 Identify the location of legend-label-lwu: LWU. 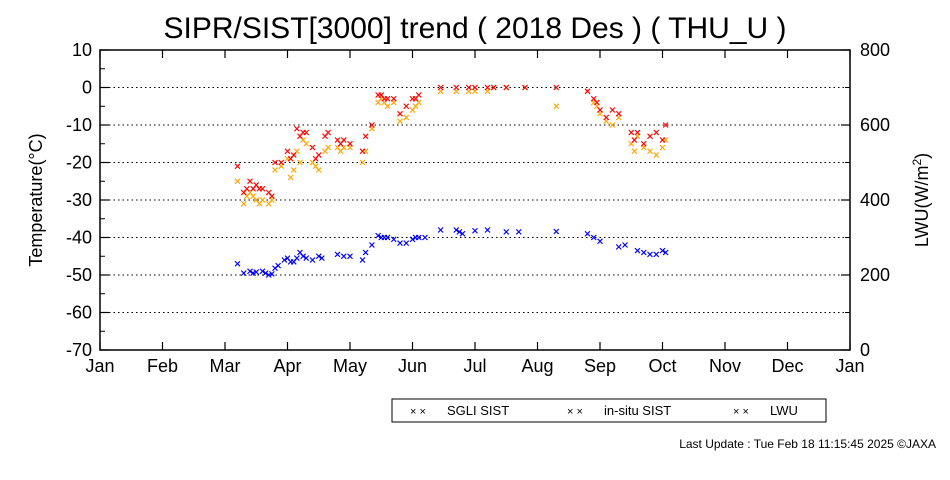
(784, 410).